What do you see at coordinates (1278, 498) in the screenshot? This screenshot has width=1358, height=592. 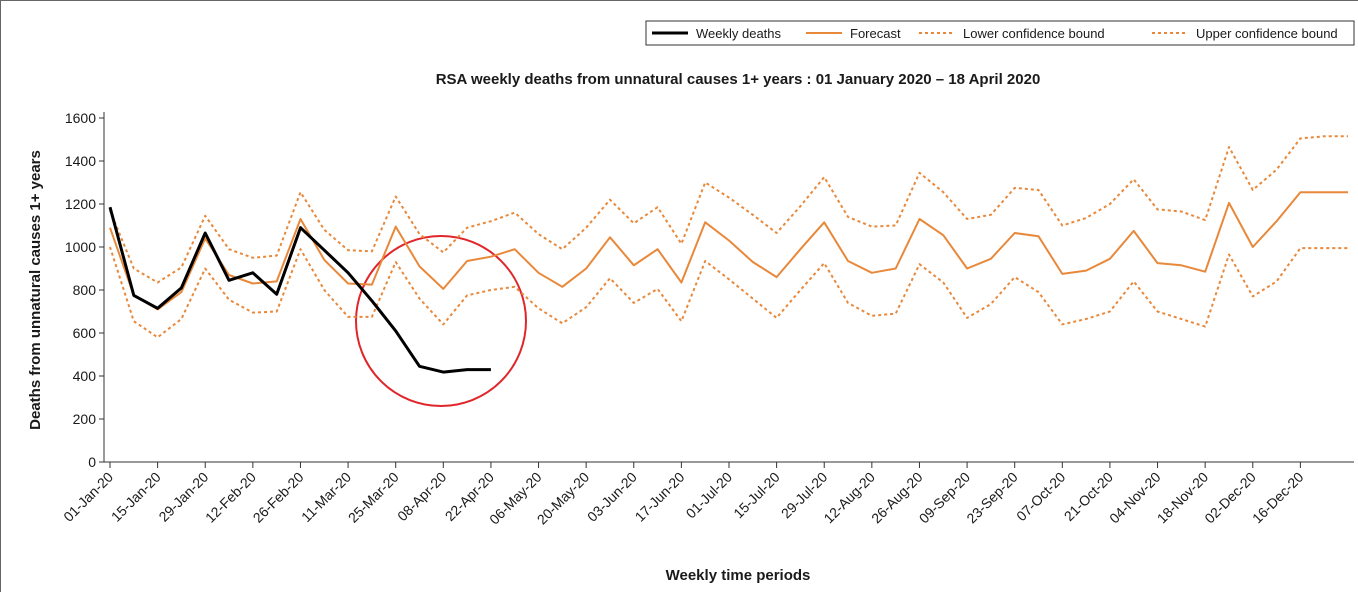 I see `x-tick-label: 16-Dec-20` at bounding box center [1278, 498].